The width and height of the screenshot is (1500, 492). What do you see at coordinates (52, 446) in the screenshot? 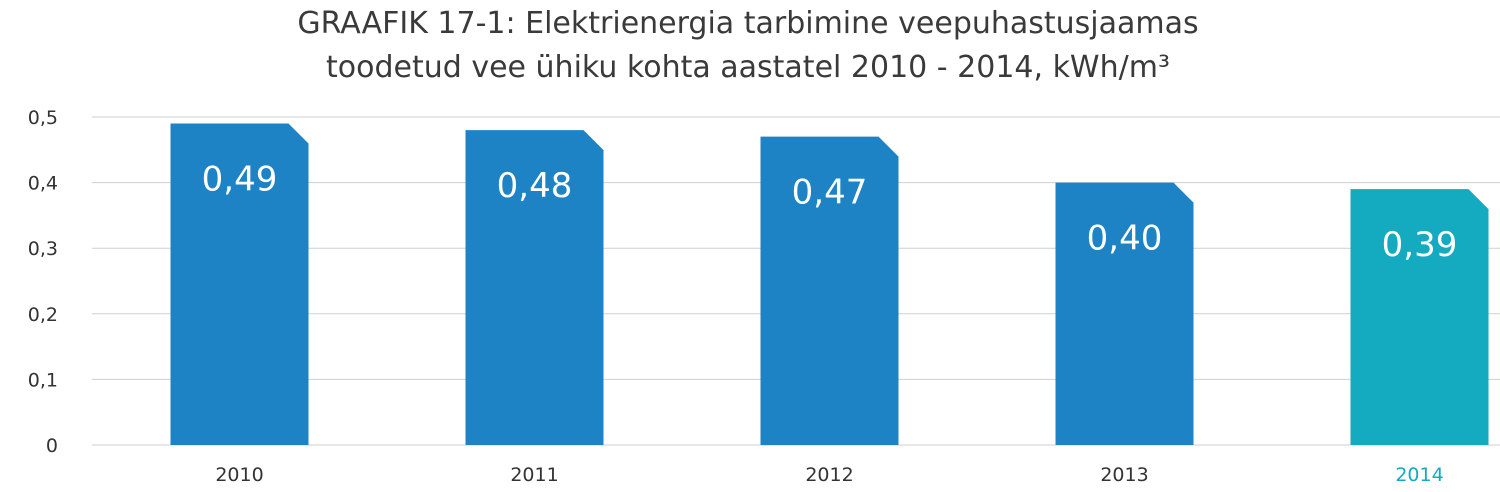
I see `y-tick-label: 0` at bounding box center [52, 446].